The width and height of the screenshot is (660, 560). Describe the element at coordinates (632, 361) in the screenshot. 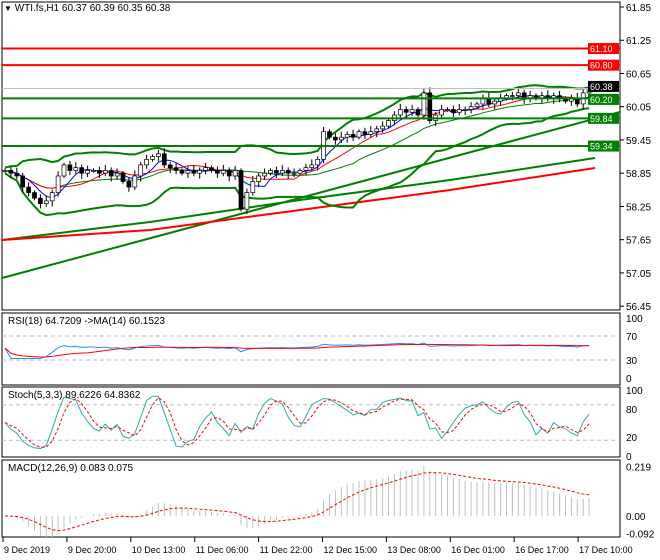

I see `rsi-tick-label: 30` at that location.